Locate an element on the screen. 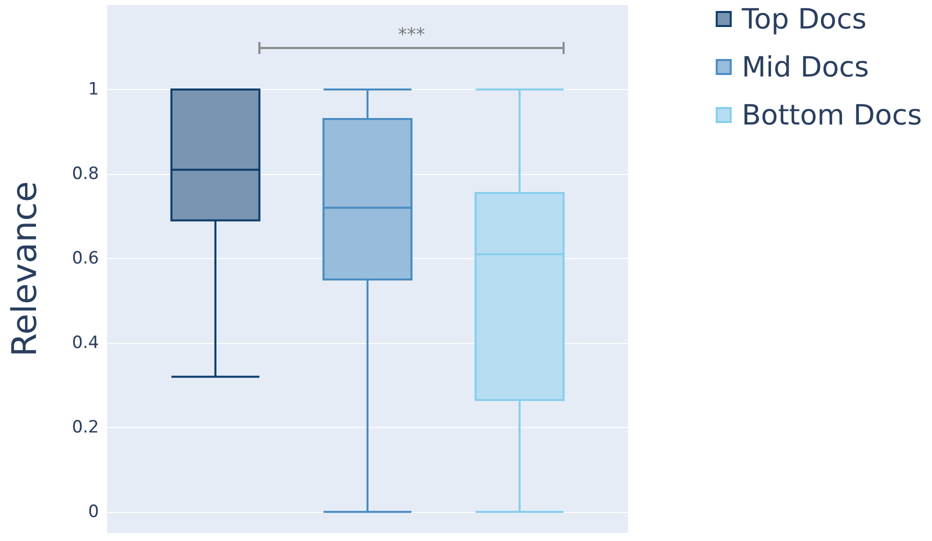 The image size is (932, 541). y-tick-label: 0.4 is located at coordinates (85, 342).